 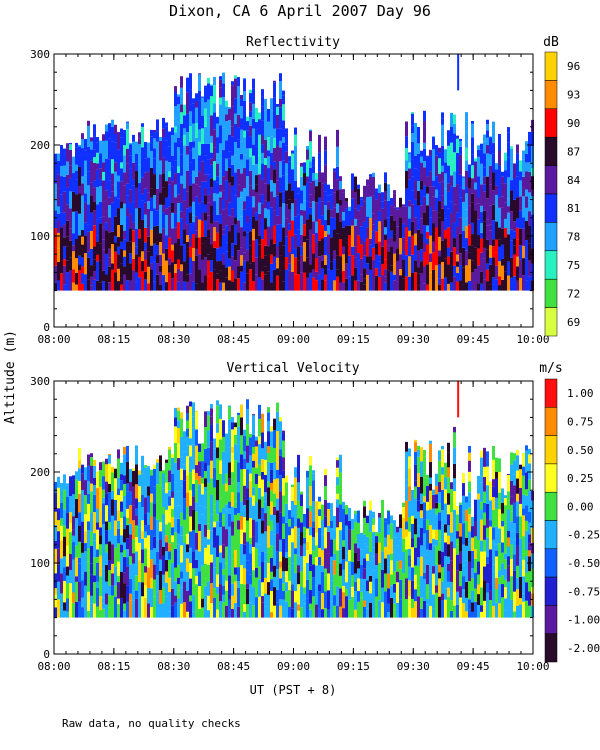 I want to click on colorbar-tick-label: 90, so click(x=573, y=123).